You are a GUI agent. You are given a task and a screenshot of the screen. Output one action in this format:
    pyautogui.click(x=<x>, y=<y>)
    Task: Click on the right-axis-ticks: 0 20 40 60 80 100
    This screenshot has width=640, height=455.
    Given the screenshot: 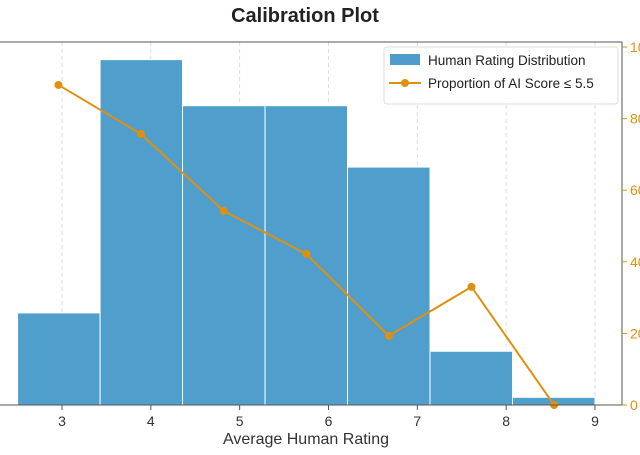 What is the action you would take?
    pyautogui.click(x=631, y=226)
    